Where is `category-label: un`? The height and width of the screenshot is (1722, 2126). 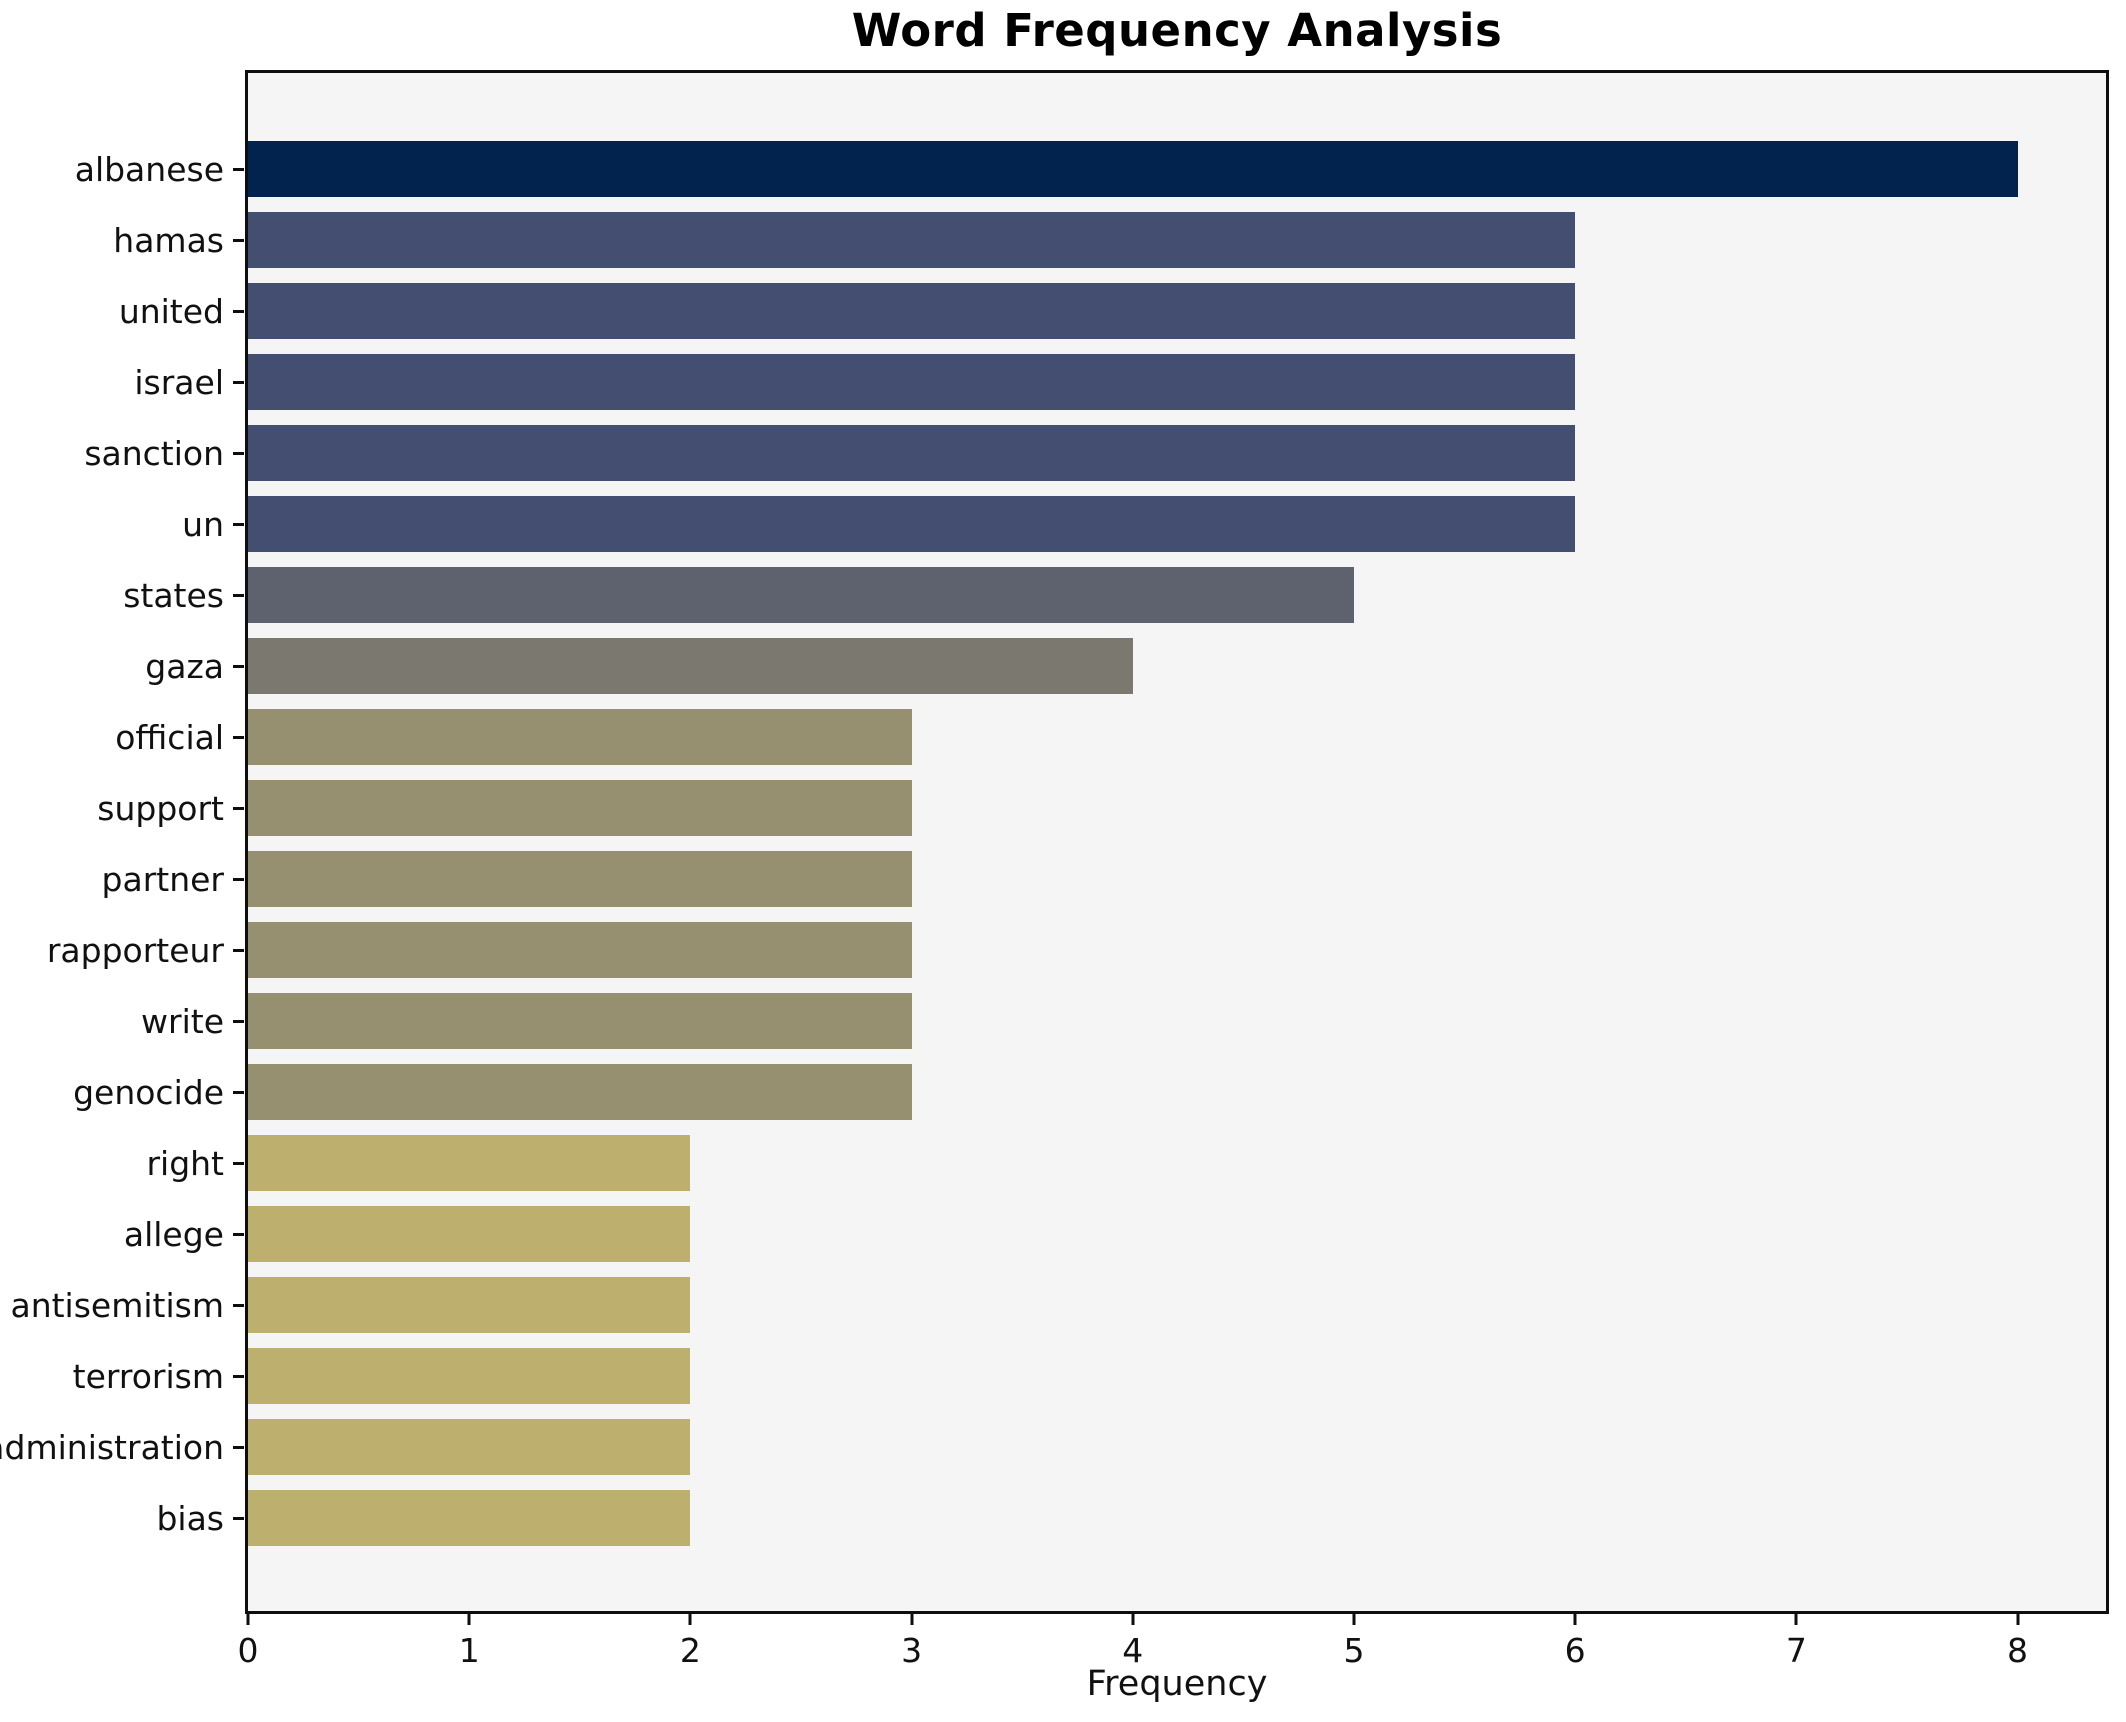 category-label: un is located at coordinates (203, 524).